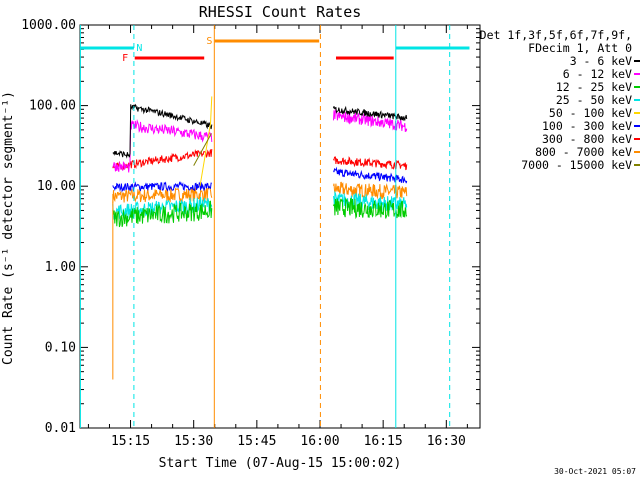 Image resolution: width=640 pixels, height=480 pixels. What do you see at coordinates (601, 61) in the screenshot?
I see `legend-entry: 3 - 6 keV` at bounding box center [601, 61].